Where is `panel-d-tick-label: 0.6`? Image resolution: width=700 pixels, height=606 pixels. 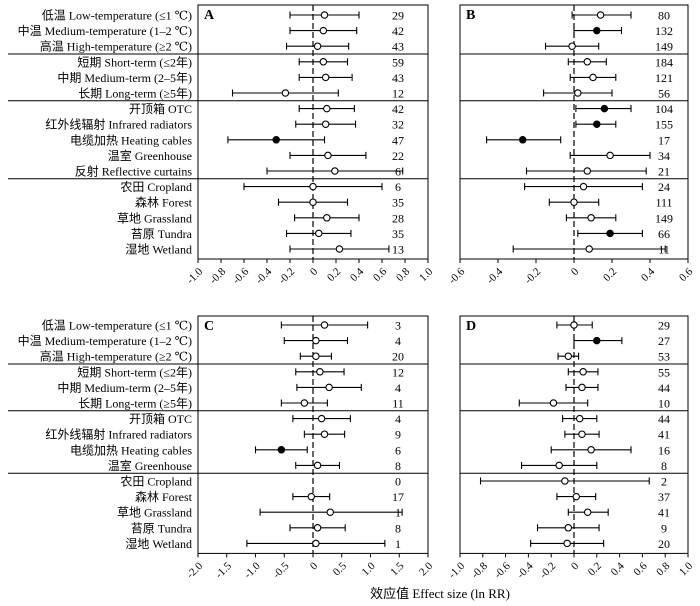
panel-d-tick-label: 0.6 is located at coordinates (640, 569).